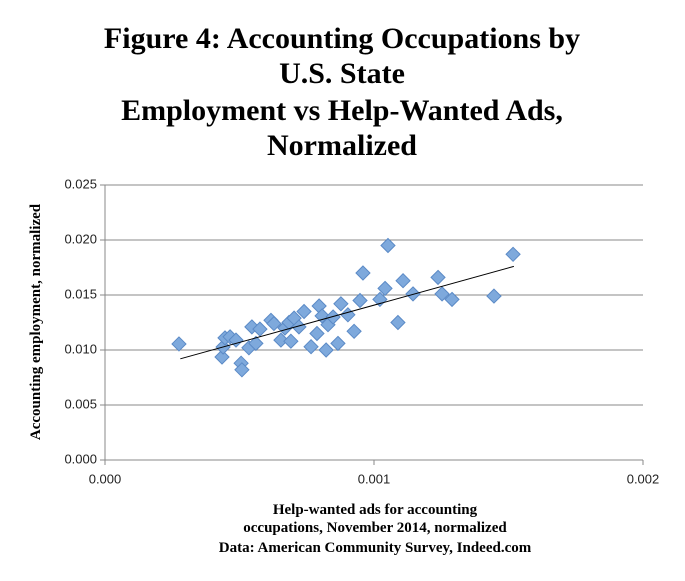 The image size is (685, 581). What do you see at coordinates (342, 38) in the screenshot?
I see `chart-title: Figure 4: Accounting Occupations by` at bounding box center [342, 38].